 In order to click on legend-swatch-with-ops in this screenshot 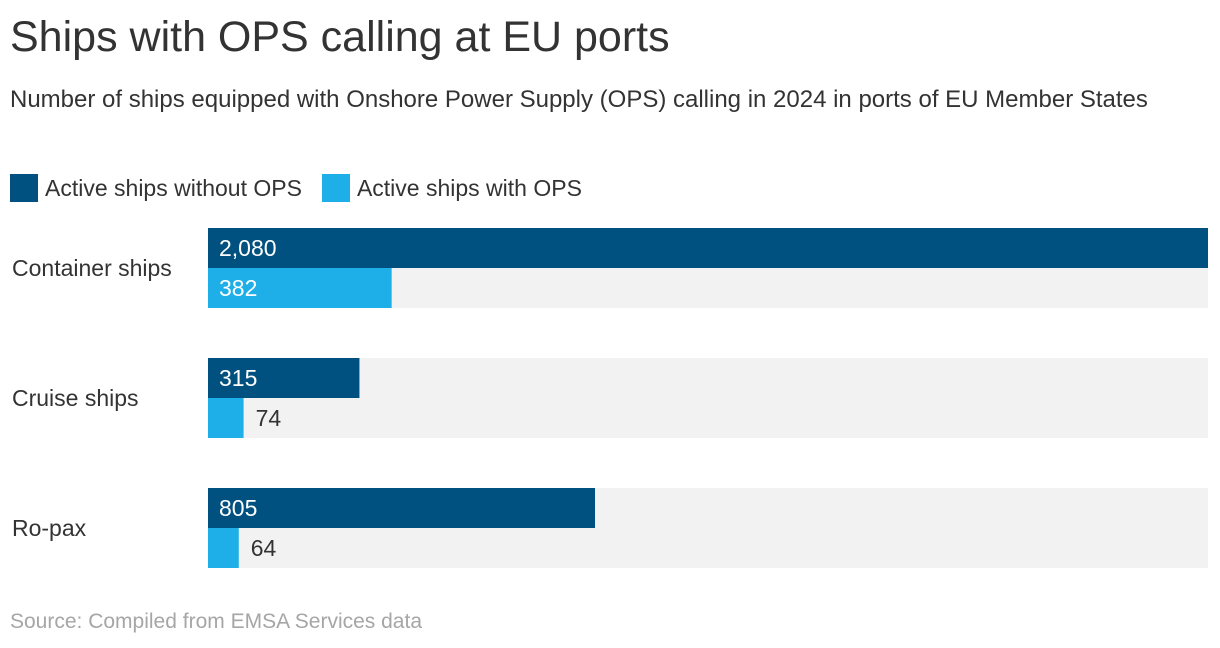, I will do `click(335, 188)`.